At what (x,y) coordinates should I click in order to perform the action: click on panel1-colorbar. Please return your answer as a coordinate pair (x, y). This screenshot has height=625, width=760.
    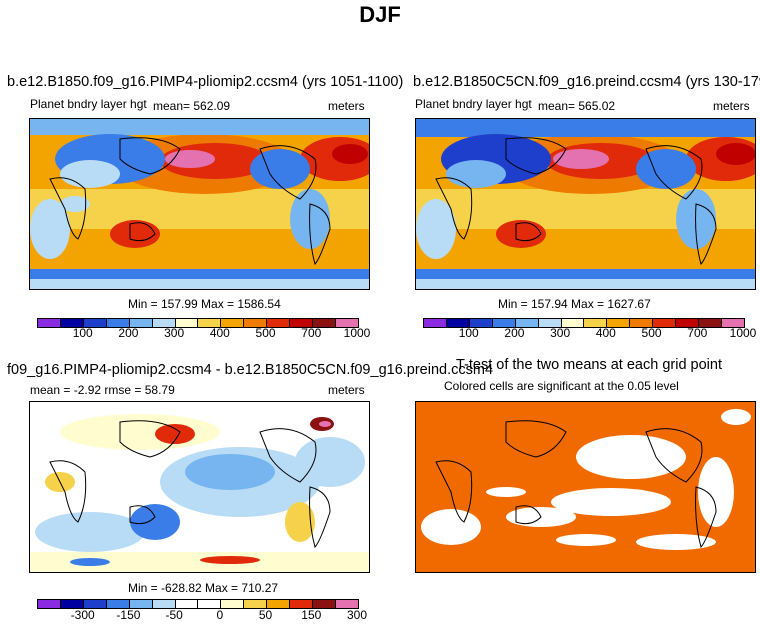
    Looking at the image, I should click on (198, 323).